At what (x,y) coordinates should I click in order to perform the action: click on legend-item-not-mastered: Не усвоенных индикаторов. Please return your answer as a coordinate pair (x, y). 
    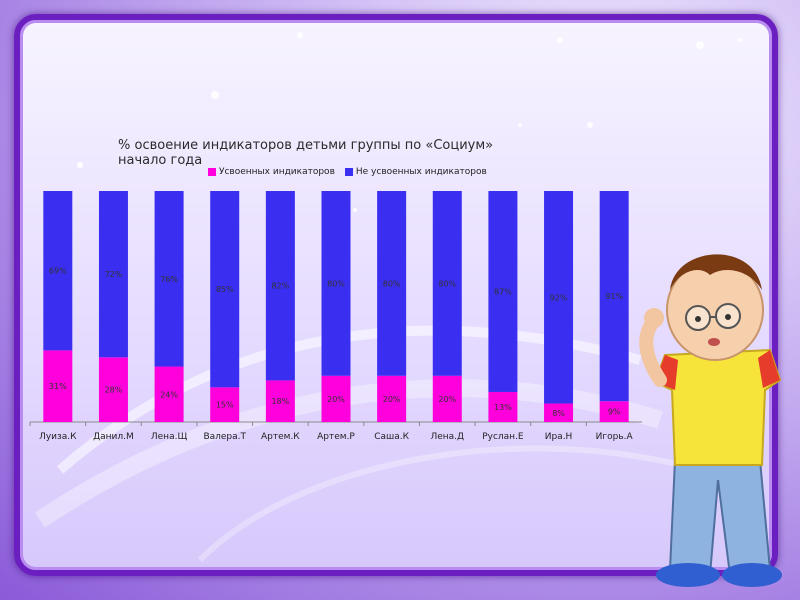
    Looking at the image, I should click on (415, 172).